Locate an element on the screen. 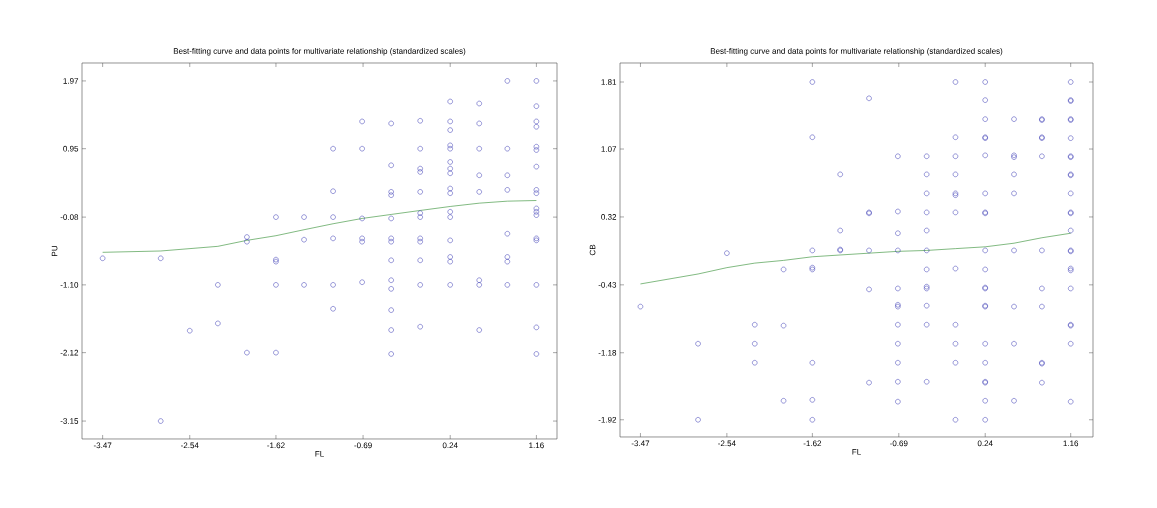  y-tick-label: -2.12 is located at coordinates (69, 352).